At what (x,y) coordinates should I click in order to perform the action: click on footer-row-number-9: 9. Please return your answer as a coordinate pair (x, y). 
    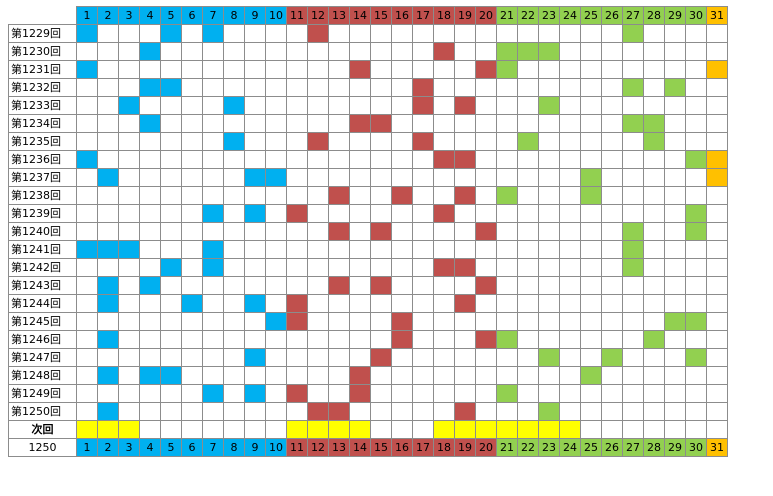
    Looking at the image, I should click on (255, 447).